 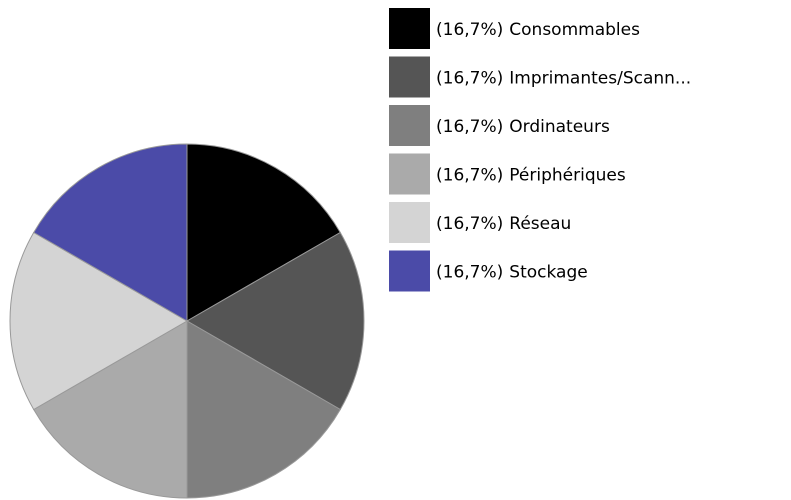 What do you see at coordinates (559, 127) in the screenshot?
I see `legend-category: Ordinateurs` at bounding box center [559, 127].